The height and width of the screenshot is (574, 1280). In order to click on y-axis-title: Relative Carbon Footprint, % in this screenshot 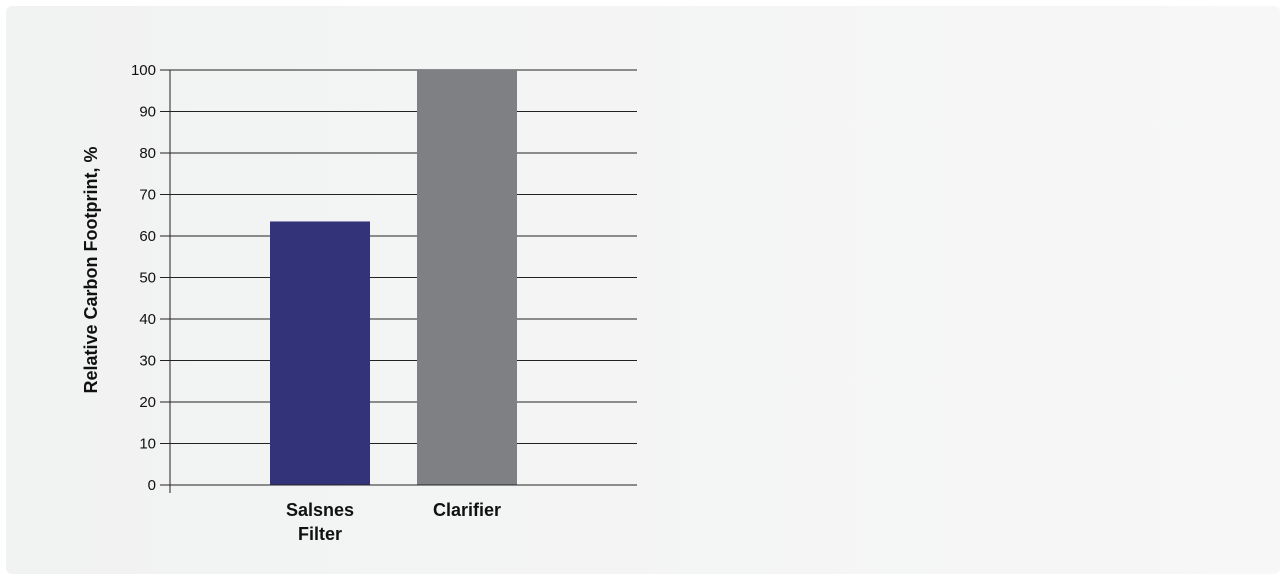, I will do `click(91, 269)`.